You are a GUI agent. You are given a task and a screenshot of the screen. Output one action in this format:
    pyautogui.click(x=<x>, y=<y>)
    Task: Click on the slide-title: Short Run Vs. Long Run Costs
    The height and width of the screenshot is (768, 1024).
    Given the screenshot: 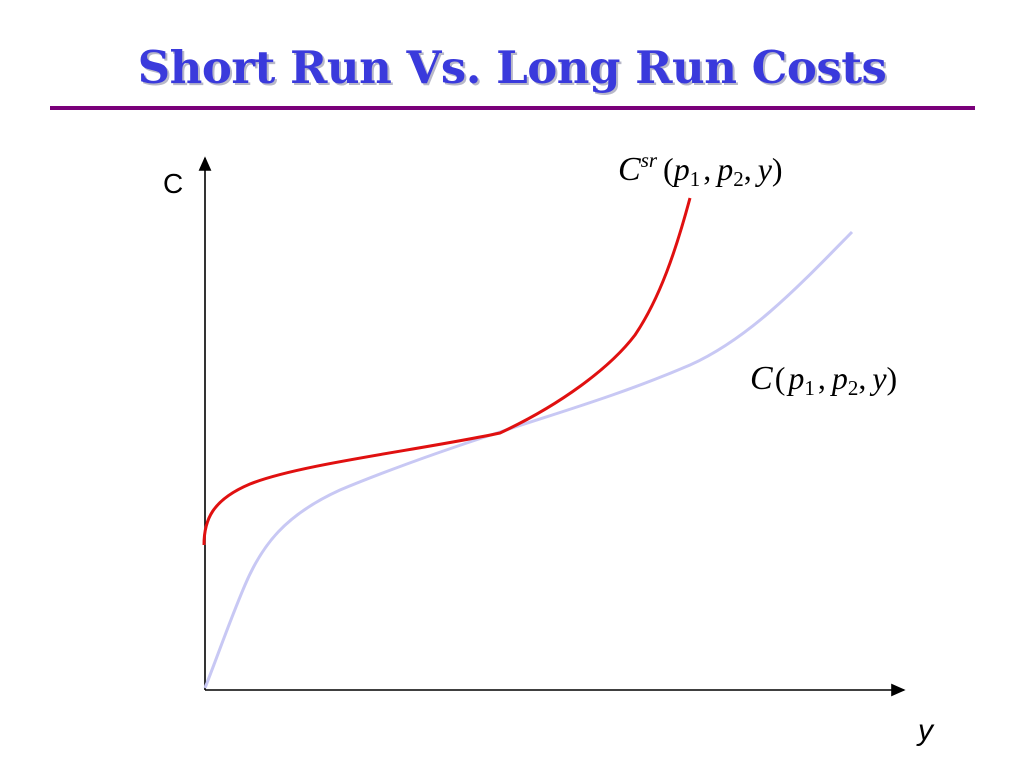 What is the action you would take?
    pyautogui.click(x=512, y=67)
    